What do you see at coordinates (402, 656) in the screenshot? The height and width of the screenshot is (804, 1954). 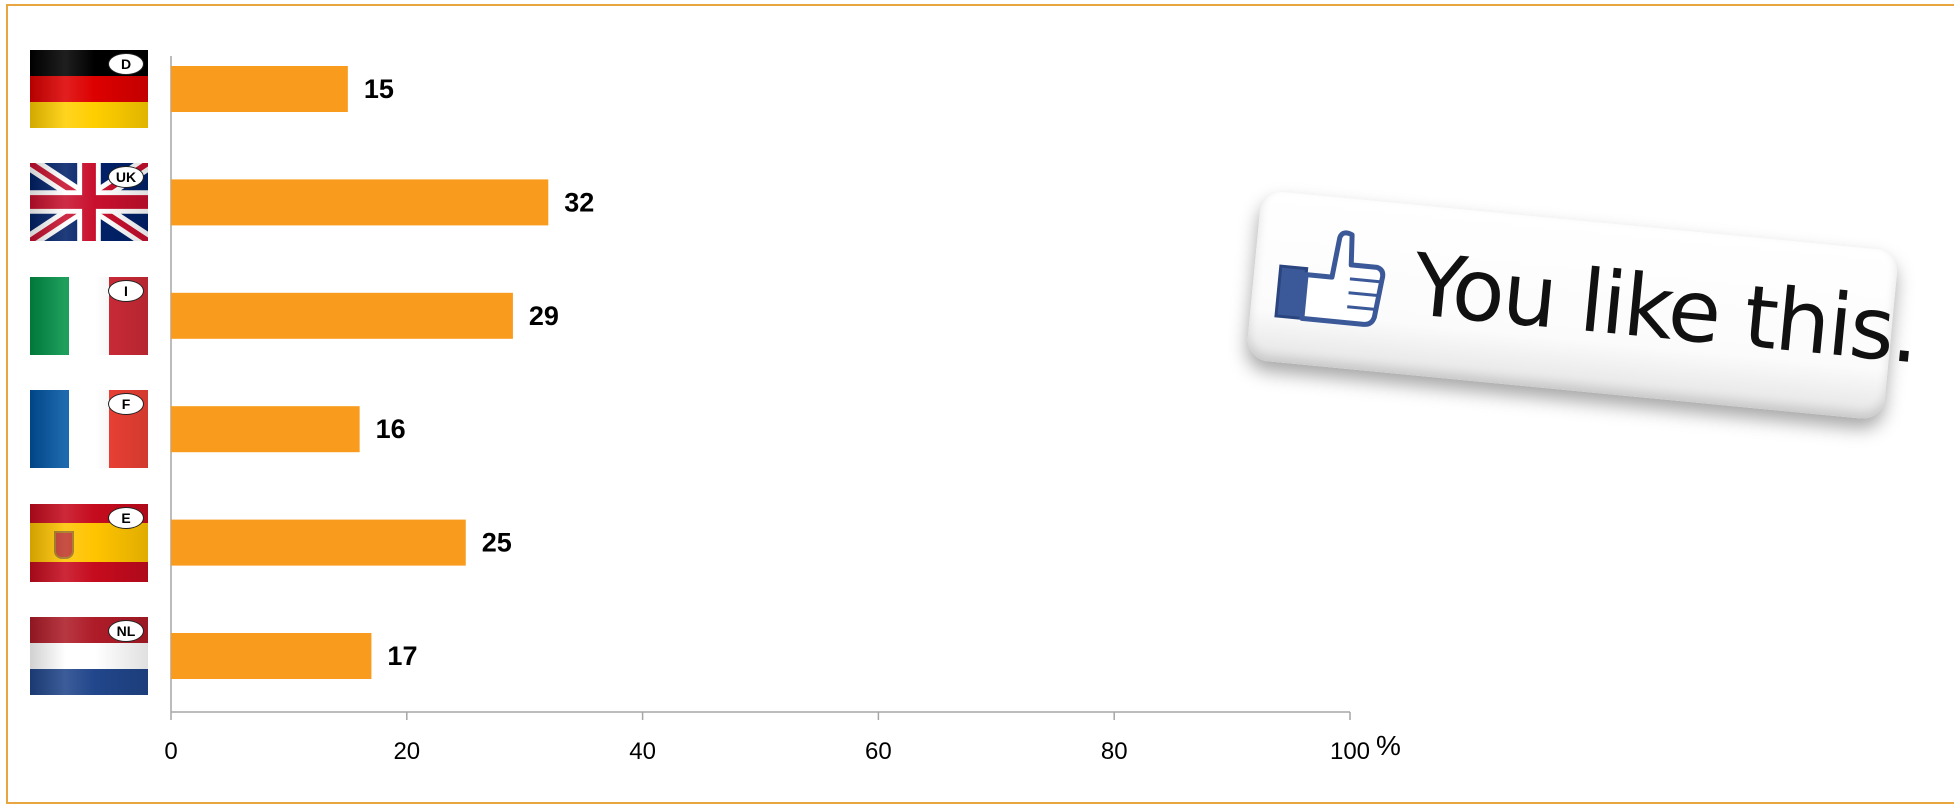 I see `data-label: 17` at bounding box center [402, 656].